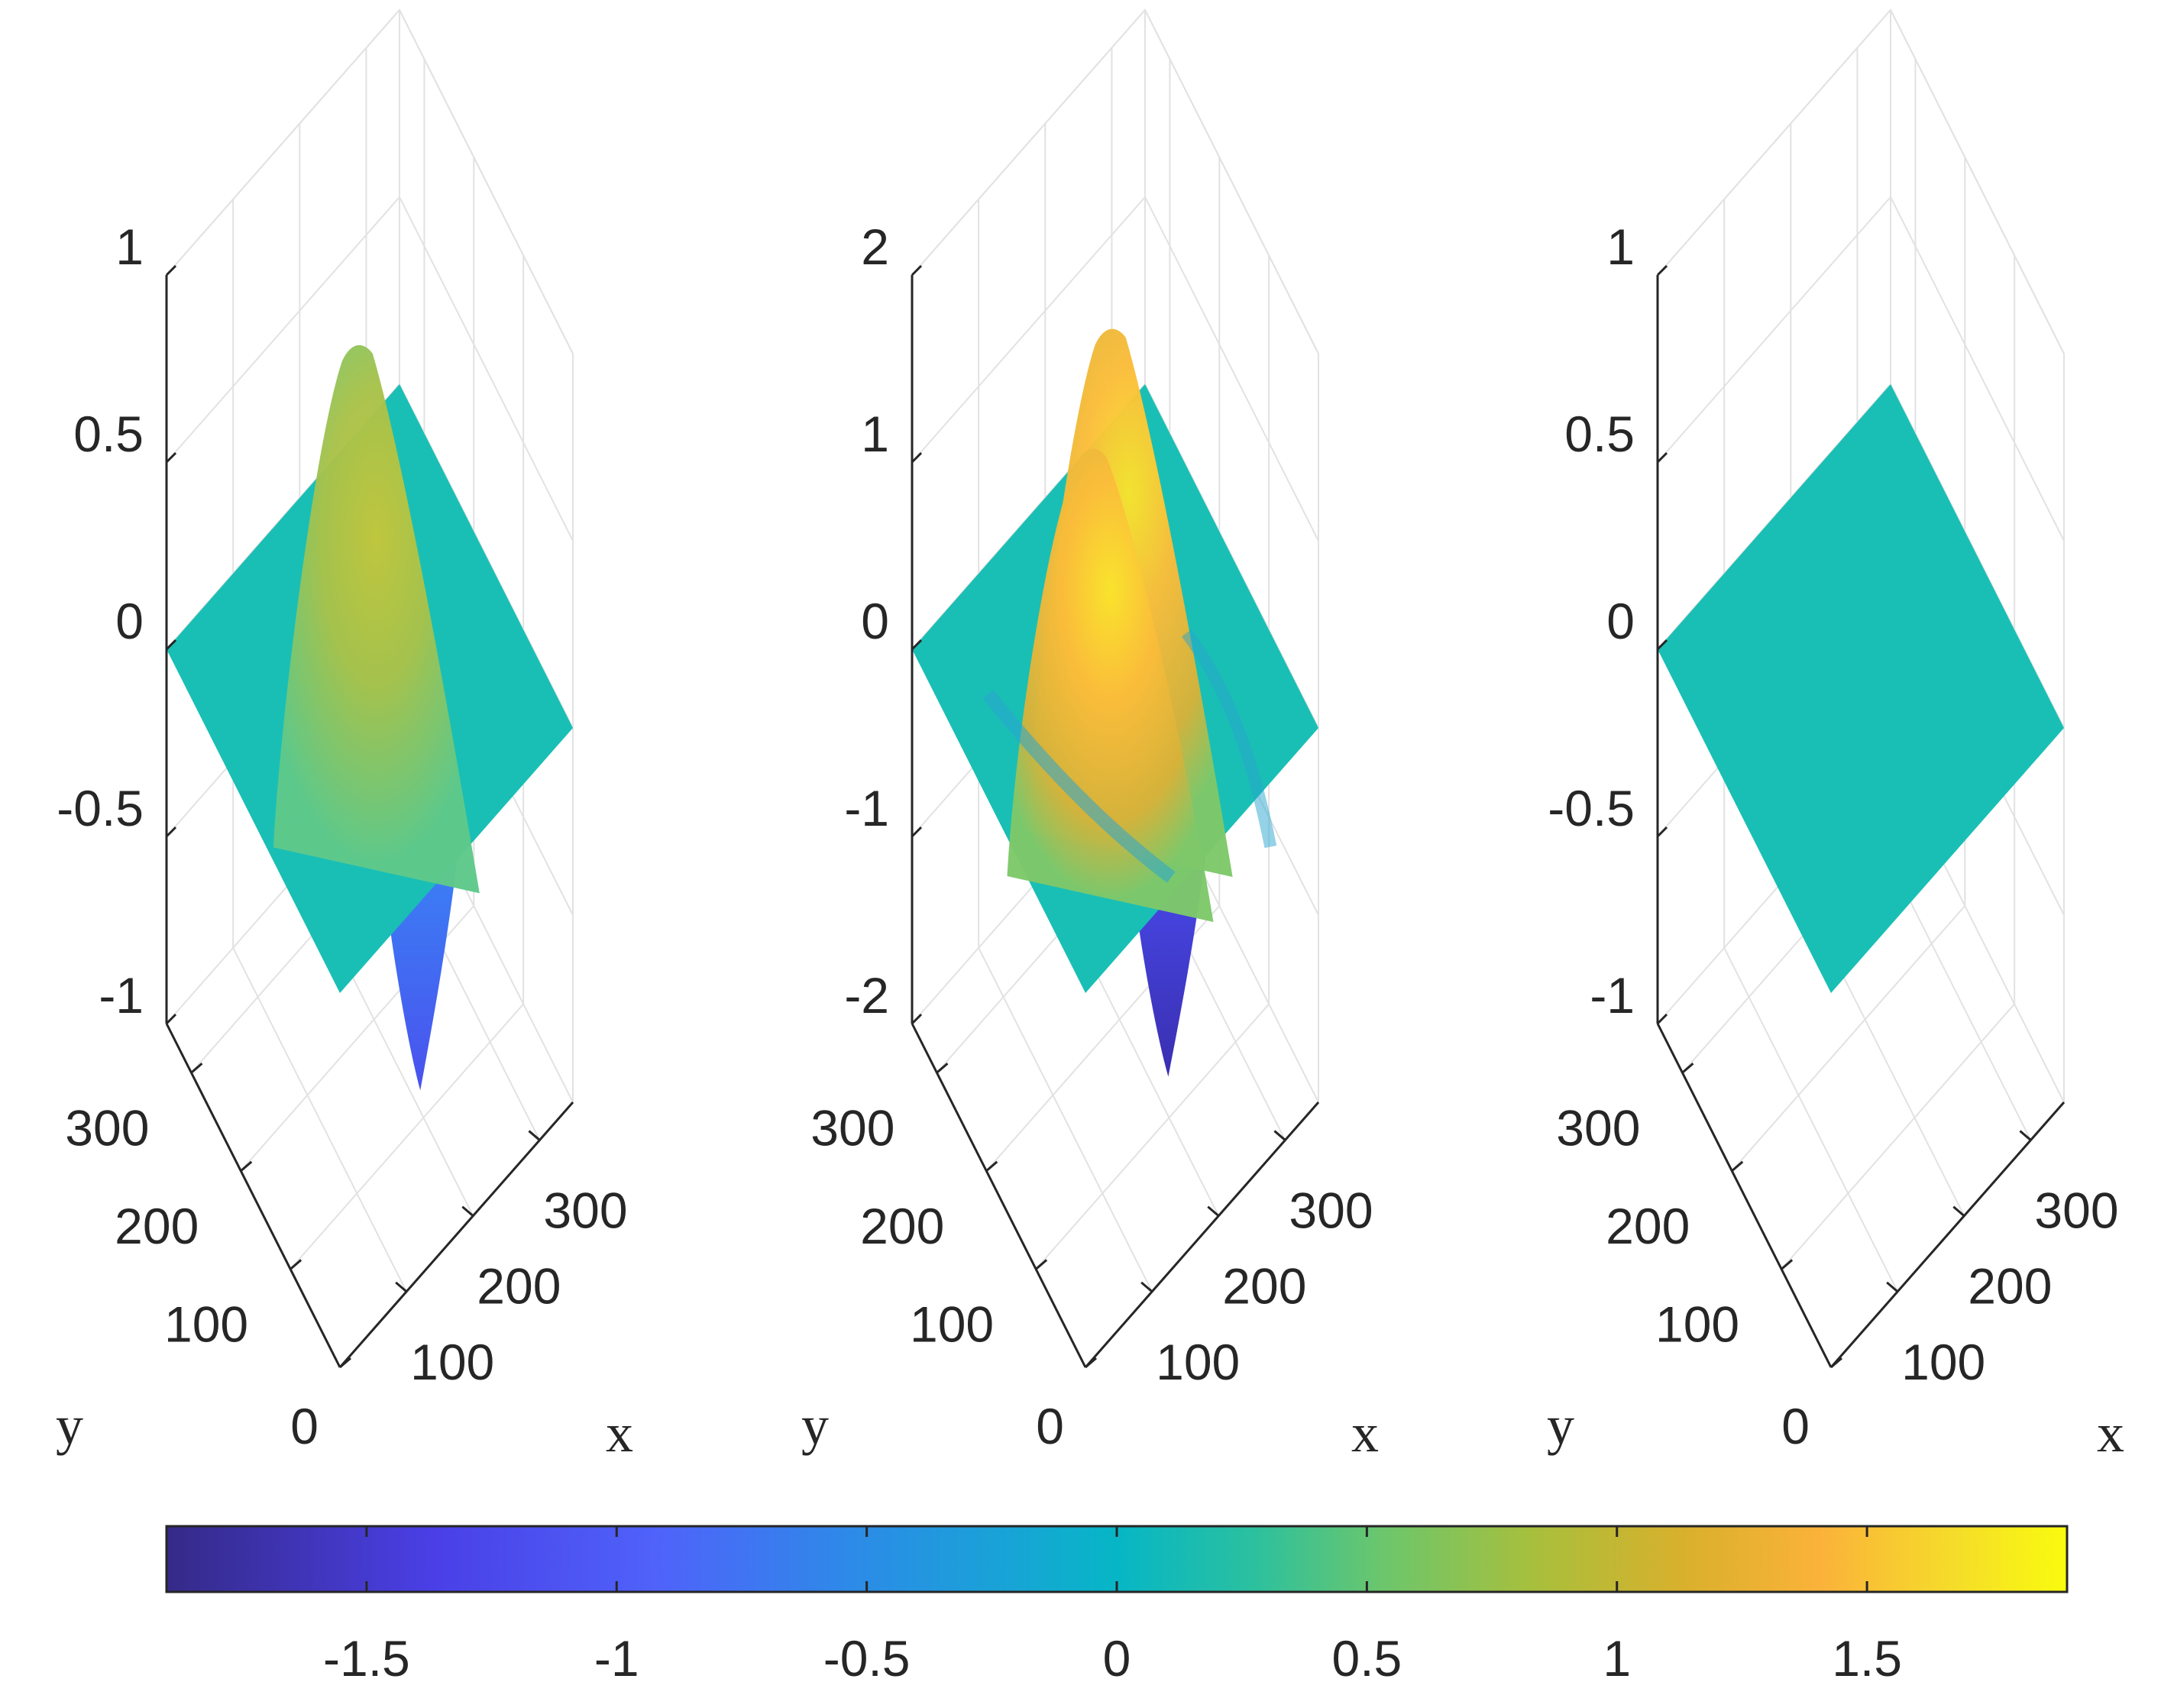  What do you see at coordinates (1117, 1606) in the screenshot?
I see `colorbar: -1.5 -1 -0.5 0 0.5 1 1.5` at bounding box center [1117, 1606].